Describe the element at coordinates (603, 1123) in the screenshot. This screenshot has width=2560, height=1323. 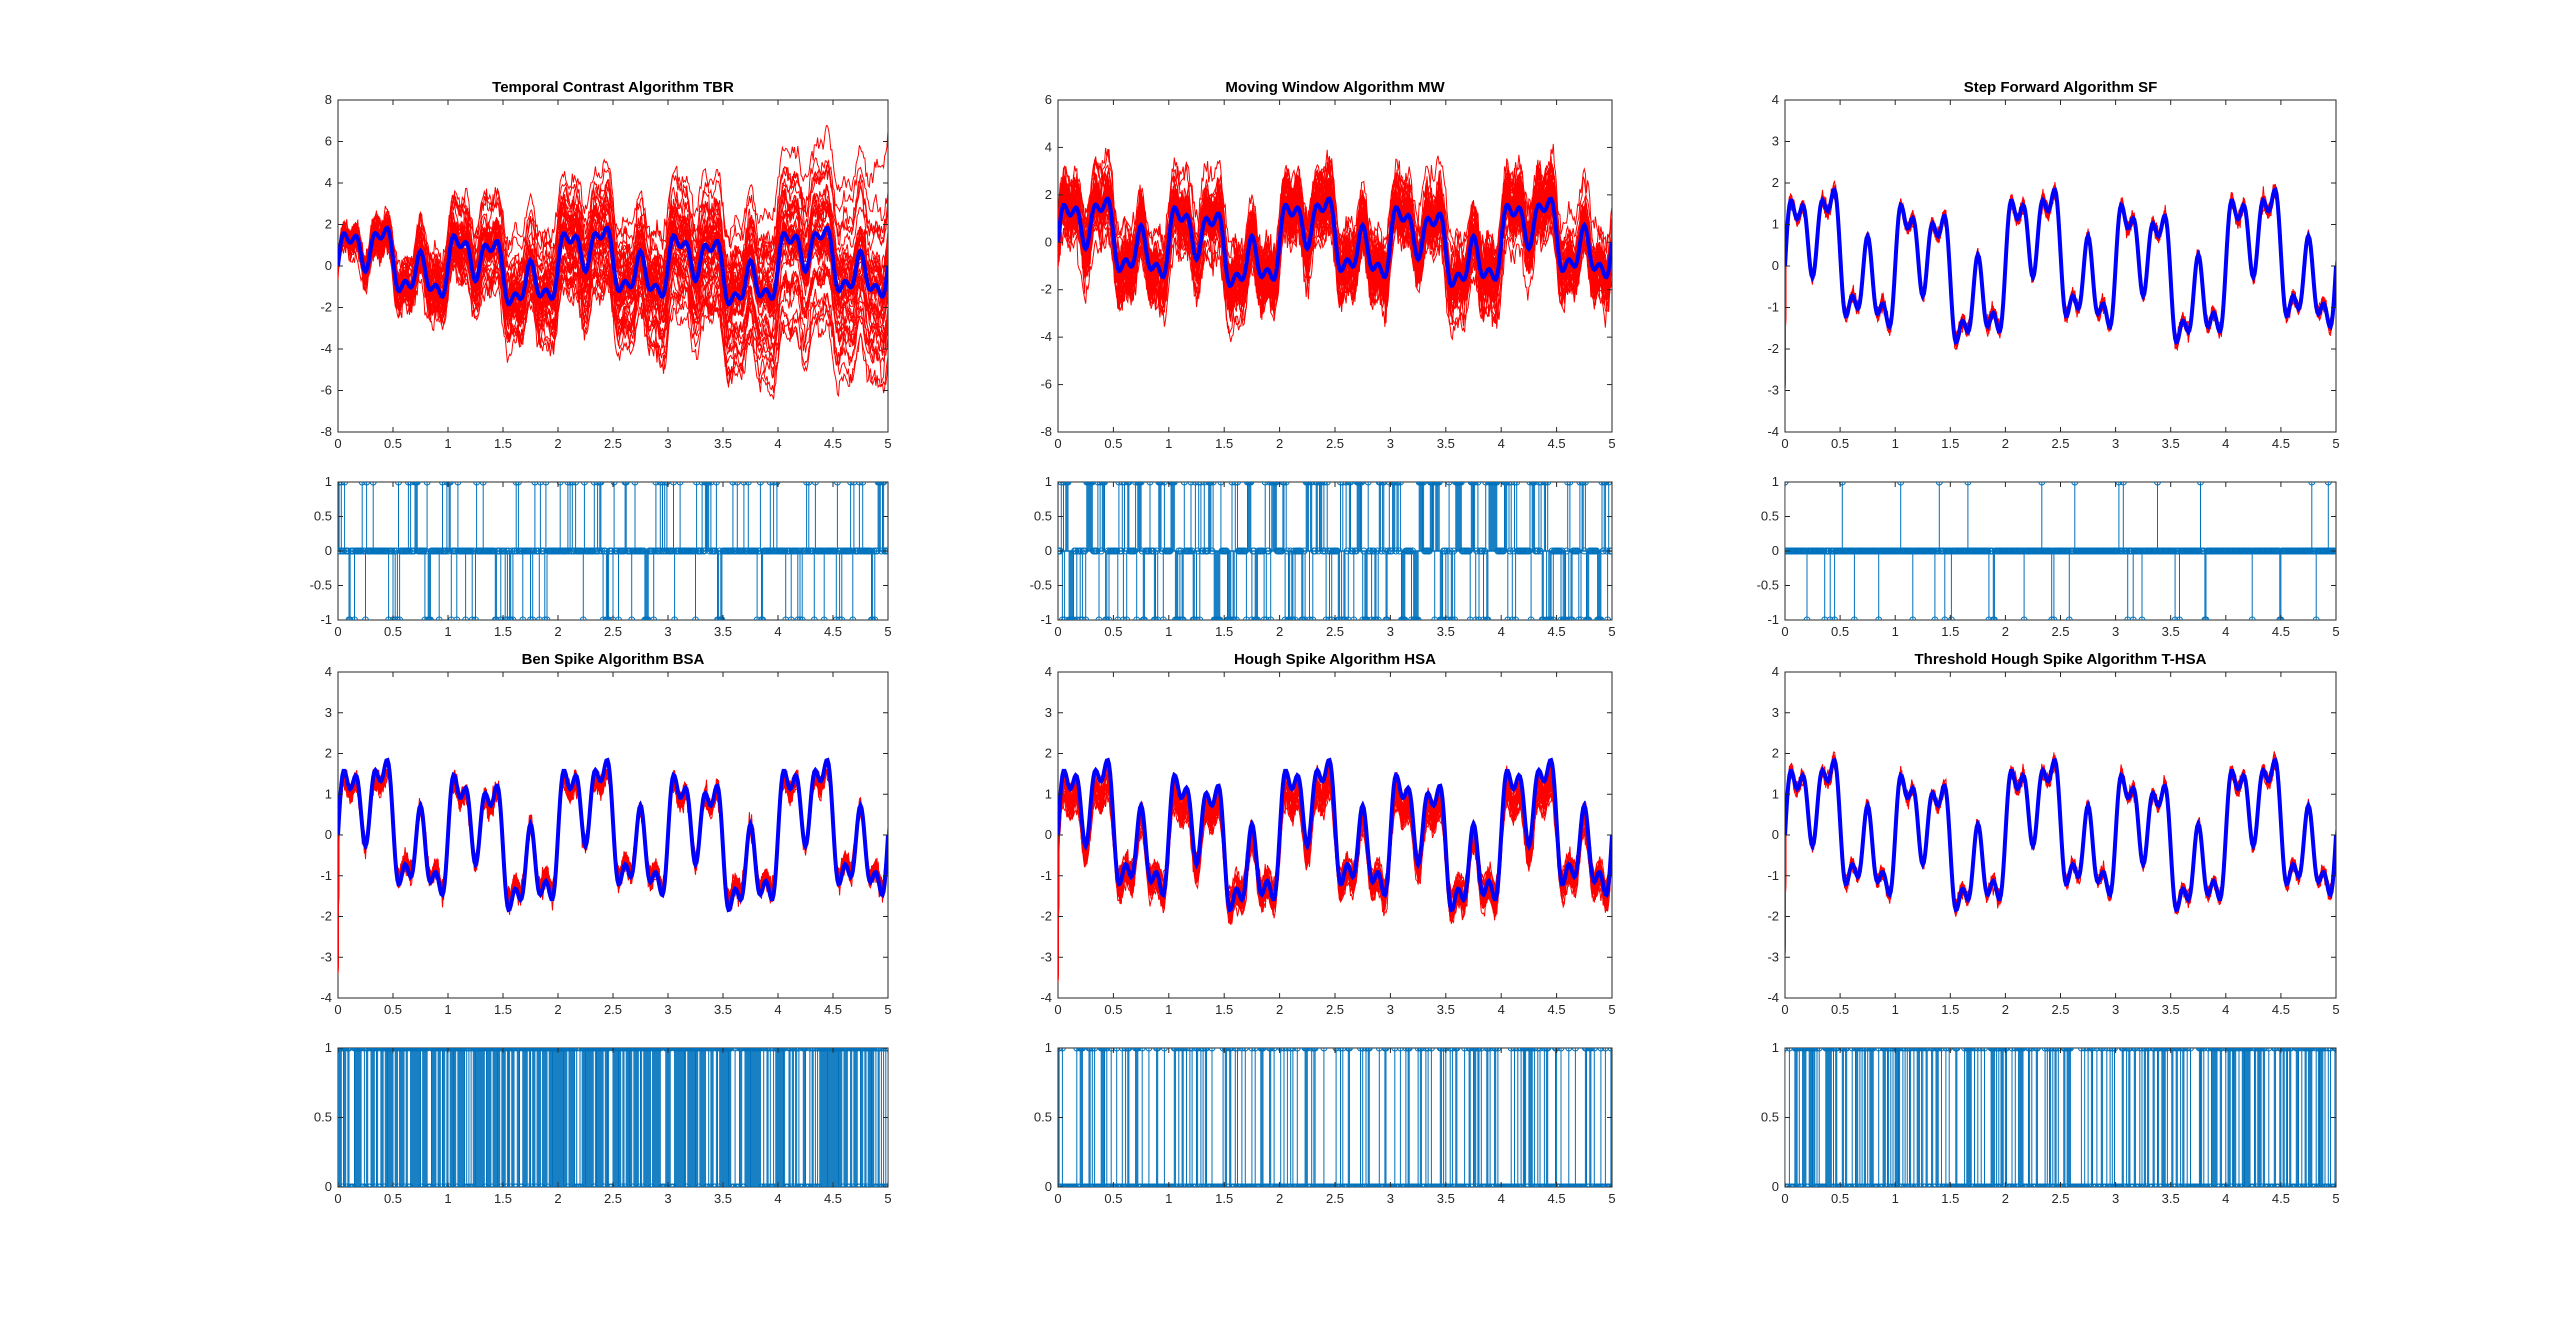
I see `bsa-spikes-axes: 0 0.5 1 1.5 2 2.5 3 3.5 4 4.5 500.51` at that location.